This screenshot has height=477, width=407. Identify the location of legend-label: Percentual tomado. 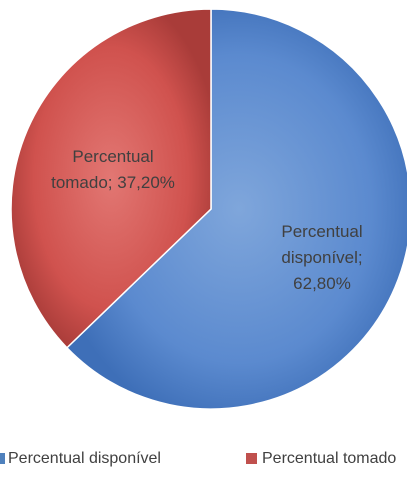
(329, 458).